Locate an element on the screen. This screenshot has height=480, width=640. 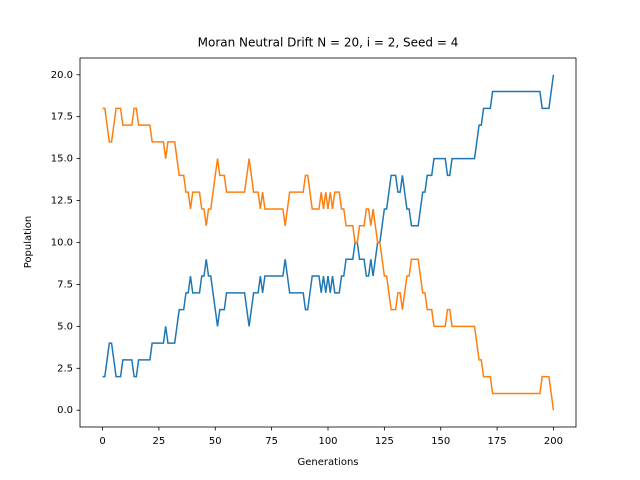
x-tick-label: 75 is located at coordinates (271, 441).